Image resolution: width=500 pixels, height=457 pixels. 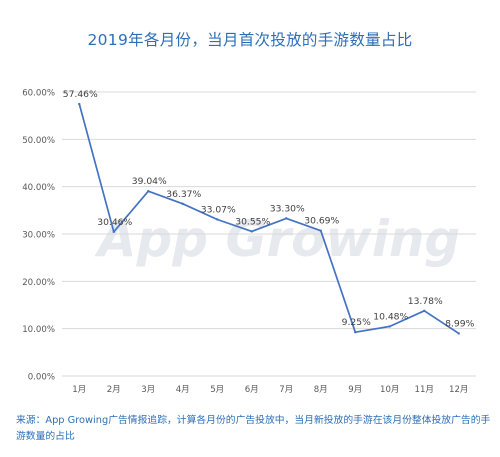 What do you see at coordinates (390, 389) in the screenshot?
I see `x-tick-label: 10月` at bounding box center [390, 389].